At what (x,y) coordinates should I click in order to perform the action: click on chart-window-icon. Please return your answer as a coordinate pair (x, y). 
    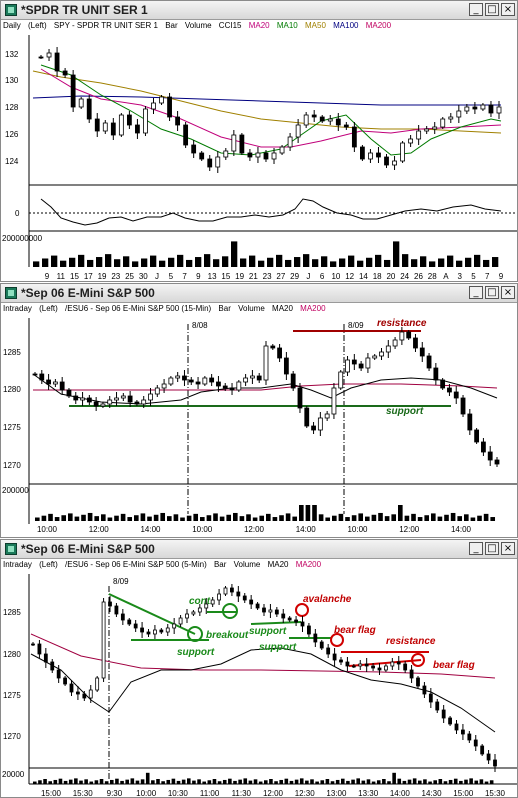
    Looking at the image, I should click on (11, 549).